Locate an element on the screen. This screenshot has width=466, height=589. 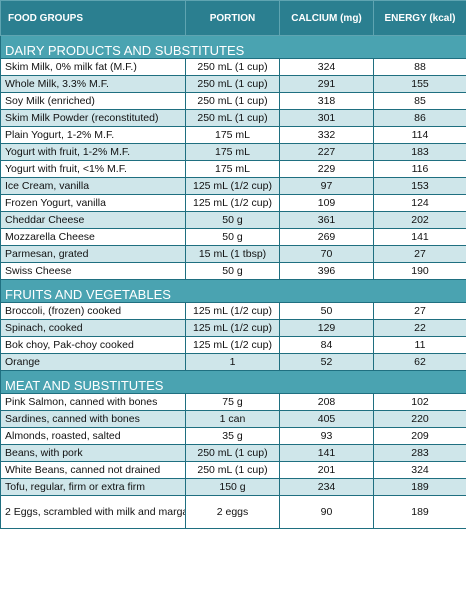
food-cell: Soy Milk (enriched) is located at coordinates (93, 101).